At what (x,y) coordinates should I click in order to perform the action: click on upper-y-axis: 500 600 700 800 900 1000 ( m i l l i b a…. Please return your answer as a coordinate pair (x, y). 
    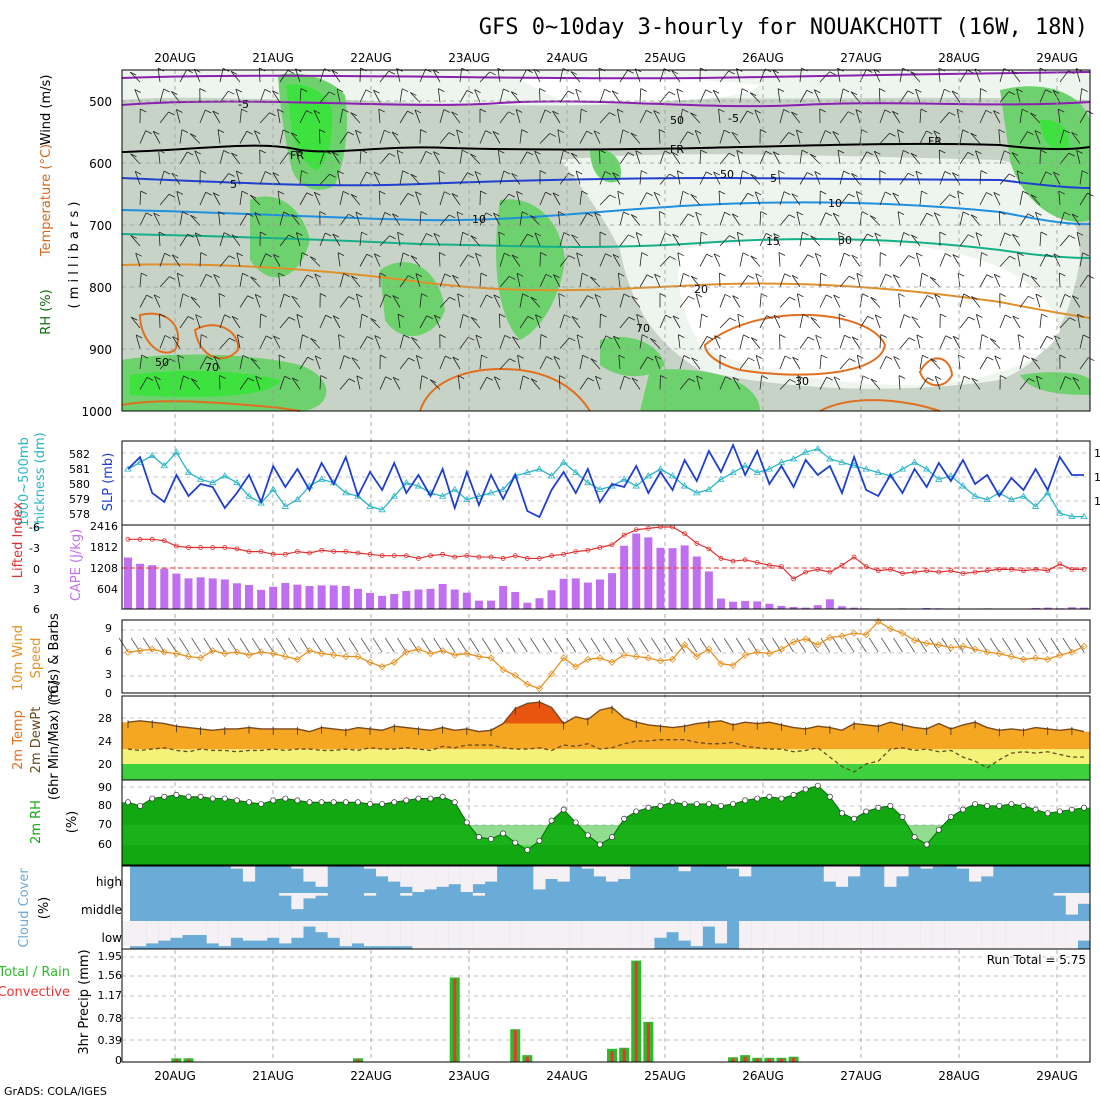
    Looking at the image, I should click on (75, 247).